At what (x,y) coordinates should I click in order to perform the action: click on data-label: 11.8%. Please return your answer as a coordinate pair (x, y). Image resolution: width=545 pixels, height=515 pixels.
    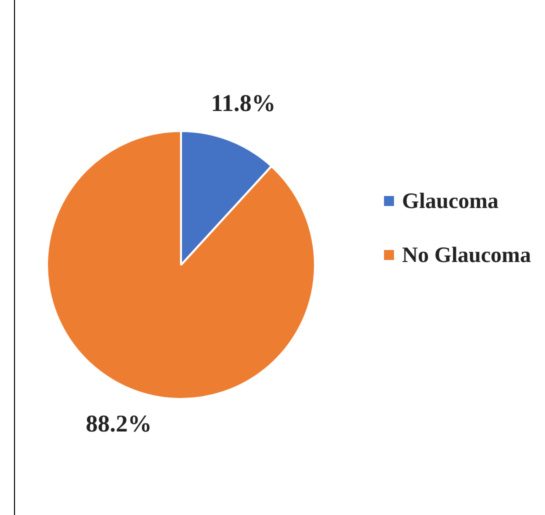
    Looking at the image, I should click on (243, 103).